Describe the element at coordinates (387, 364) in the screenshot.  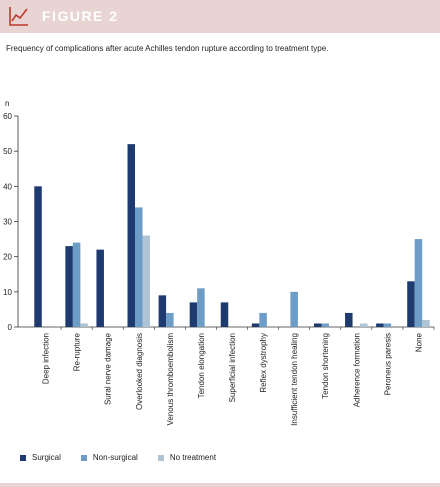
I see `x-tick-label-peroneus-paresis: Peroneus paresis` at that location.